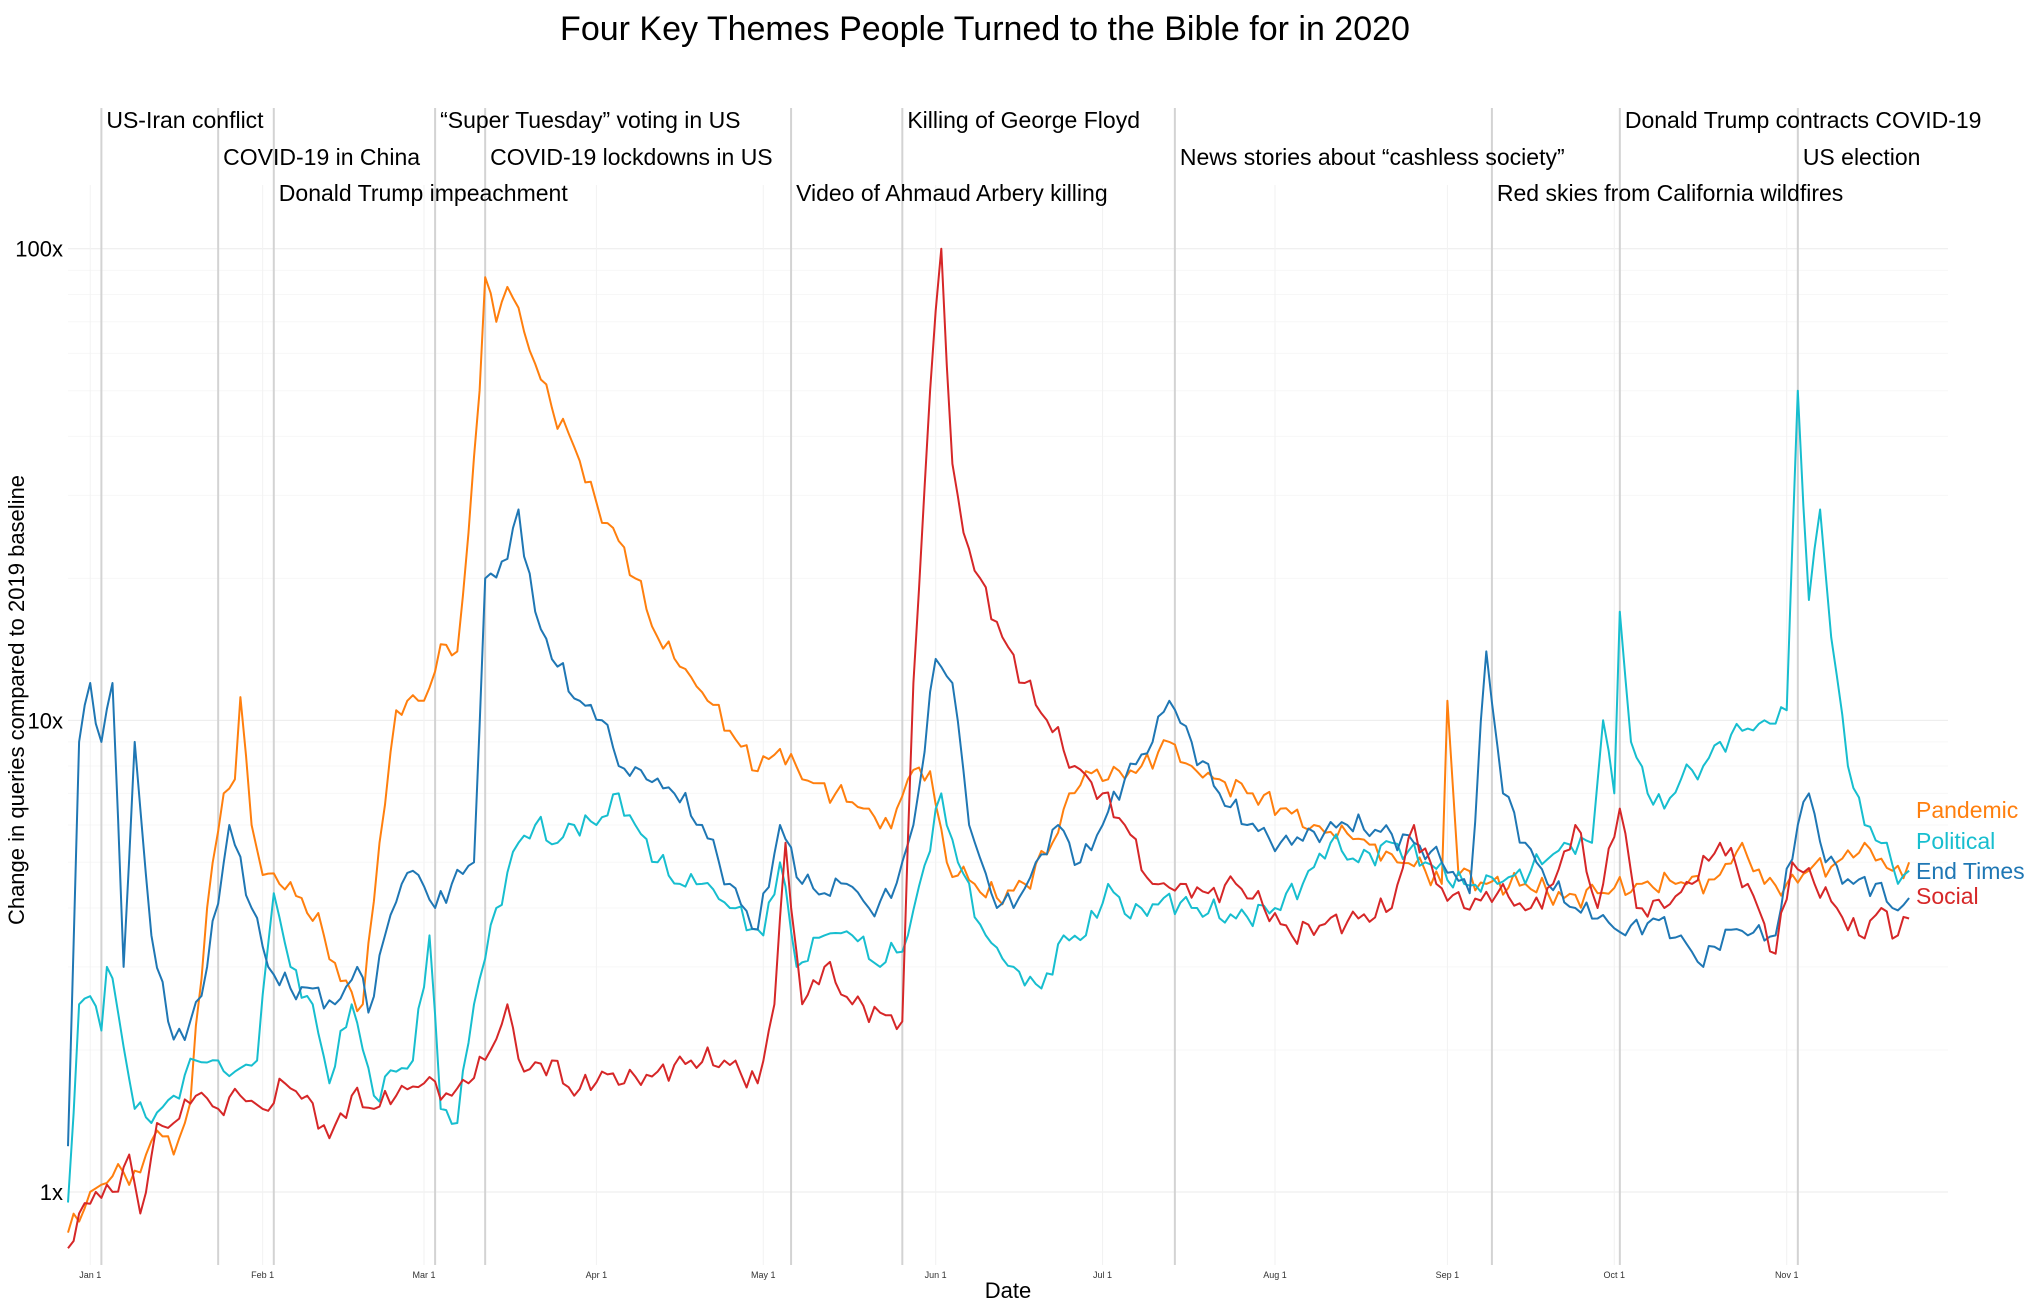 This screenshot has width=2034, height=1305. What do you see at coordinates (952, 193) in the screenshot?
I see `annotation-label: Video of Ahmaud Arbery killing` at bounding box center [952, 193].